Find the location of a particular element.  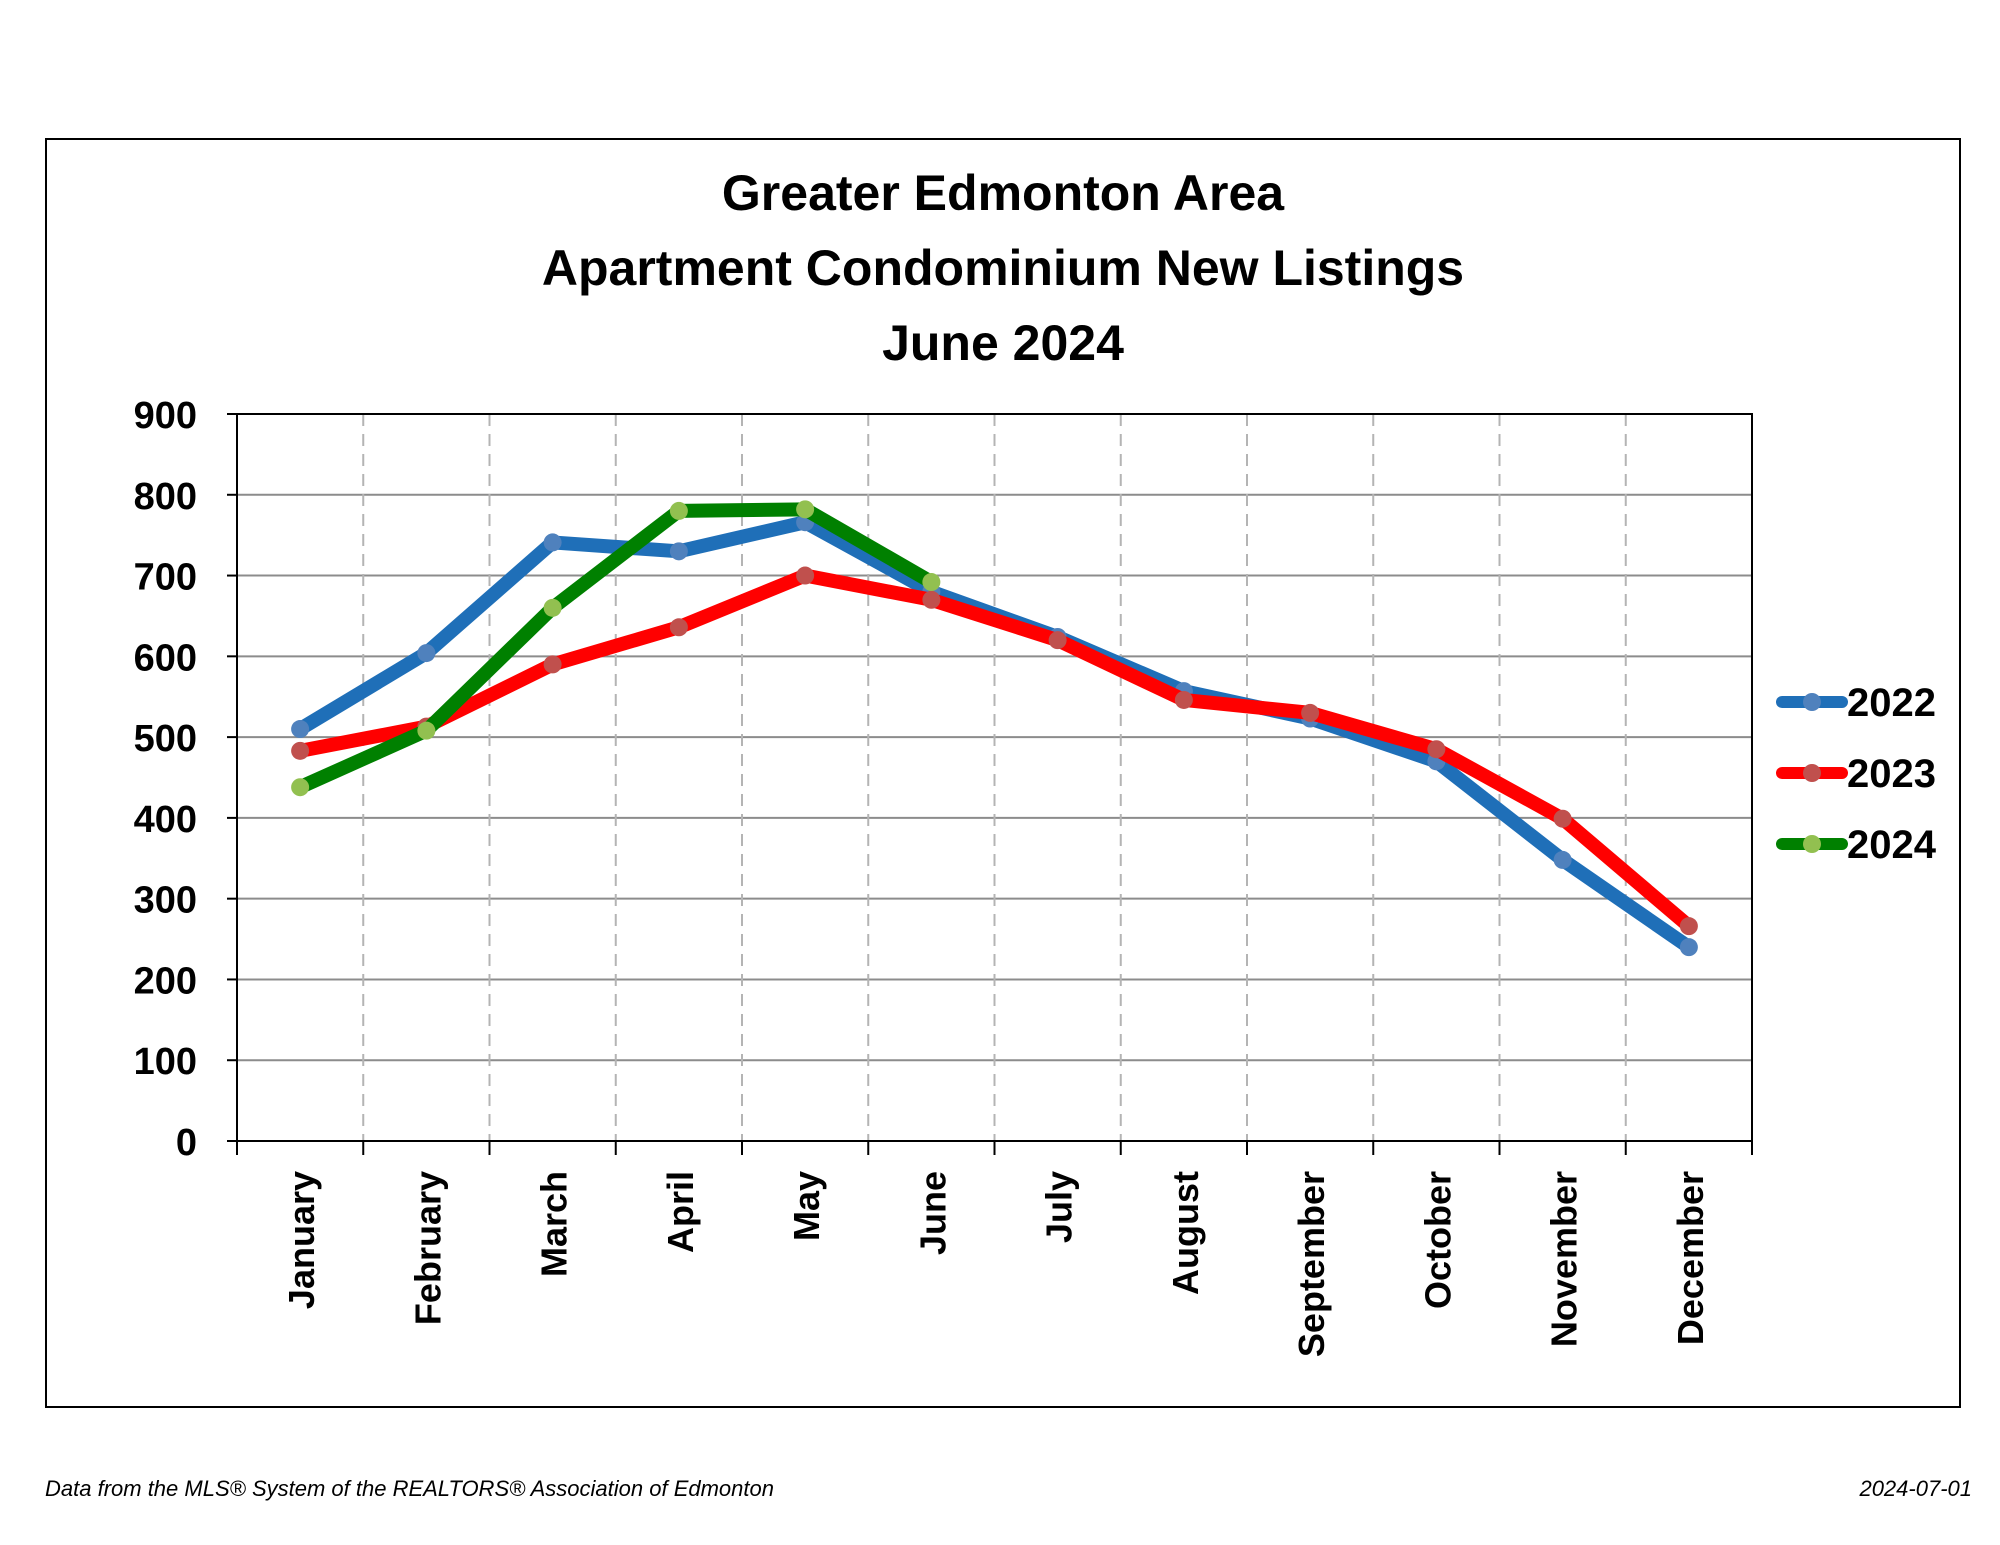

x-tick-label: August is located at coordinates (1185, 1233).